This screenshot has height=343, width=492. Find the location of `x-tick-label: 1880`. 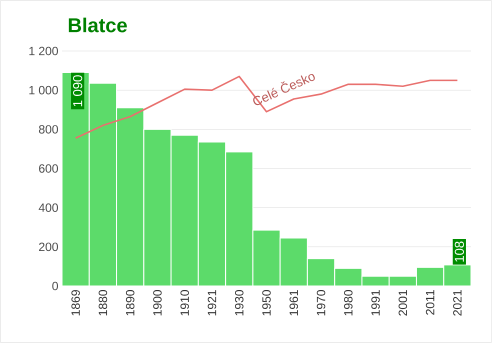

x-tick-label: 1880 is located at coordinates (103, 303).